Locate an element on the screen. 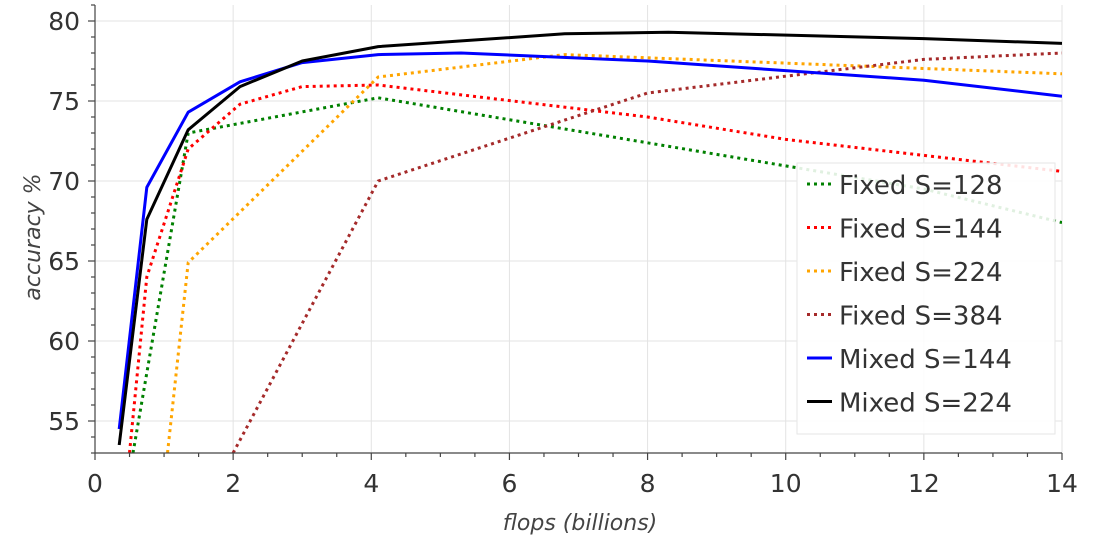 The width and height of the screenshot is (1096, 548). y-tick-label: 80 is located at coordinates (64, 21).